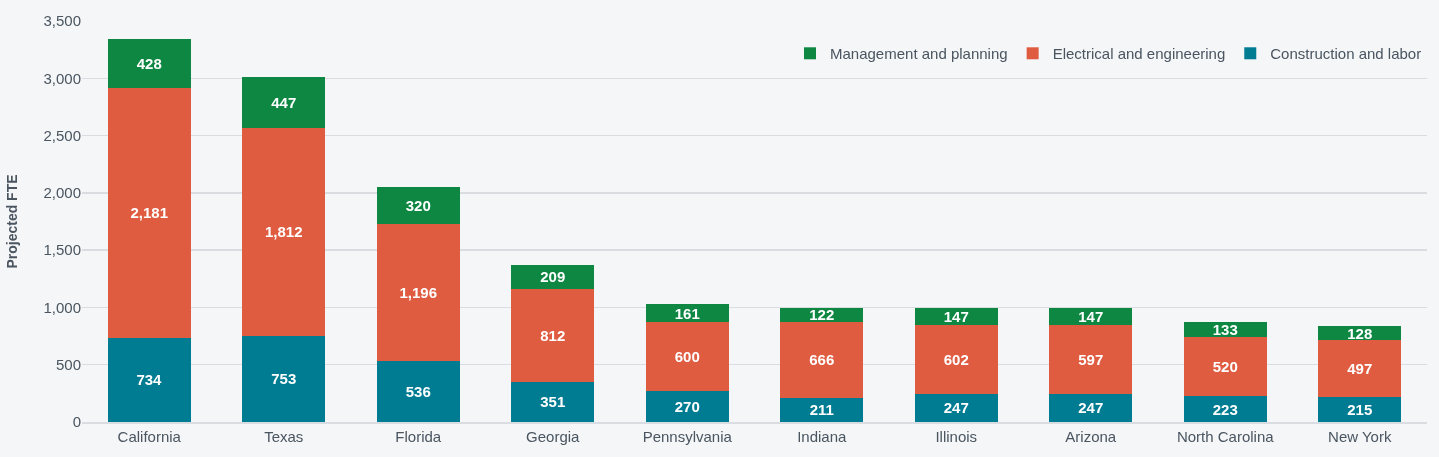 This screenshot has height=457, width=1439. I want to click on data-label: 597, so click(1091, 359).